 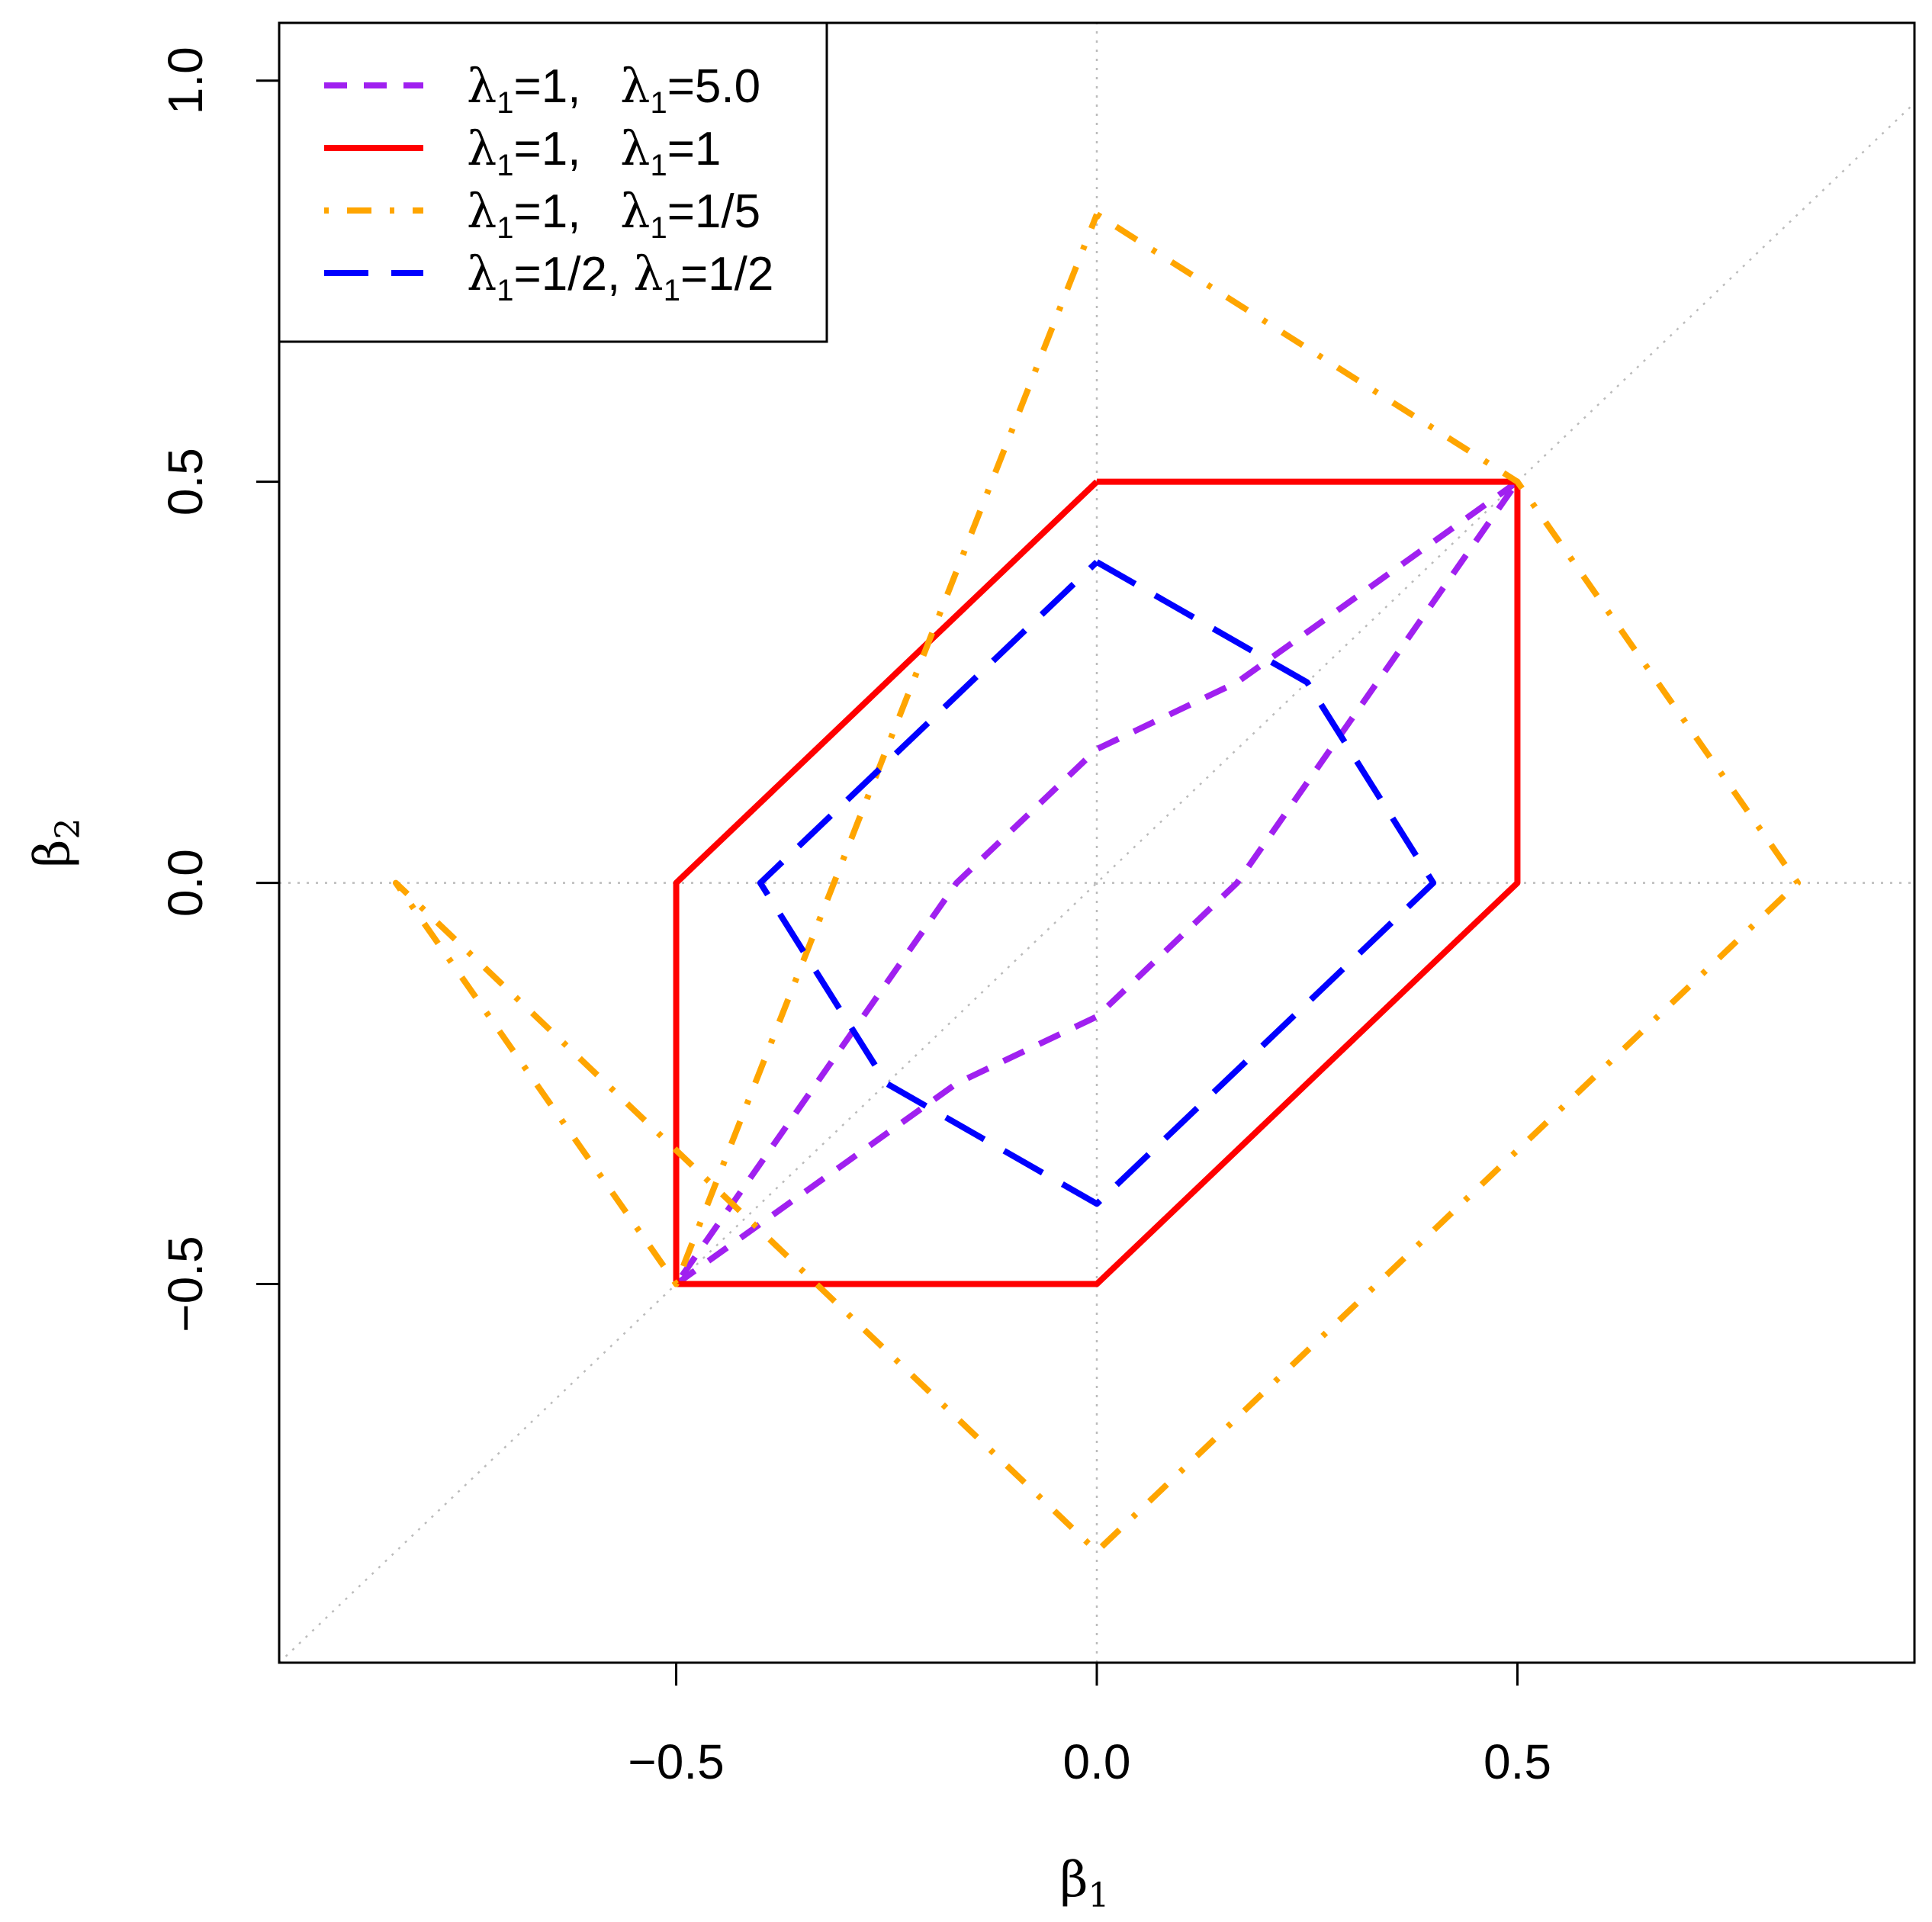 I want to click on y-axis-title: β2, so click(x=56, y=843).